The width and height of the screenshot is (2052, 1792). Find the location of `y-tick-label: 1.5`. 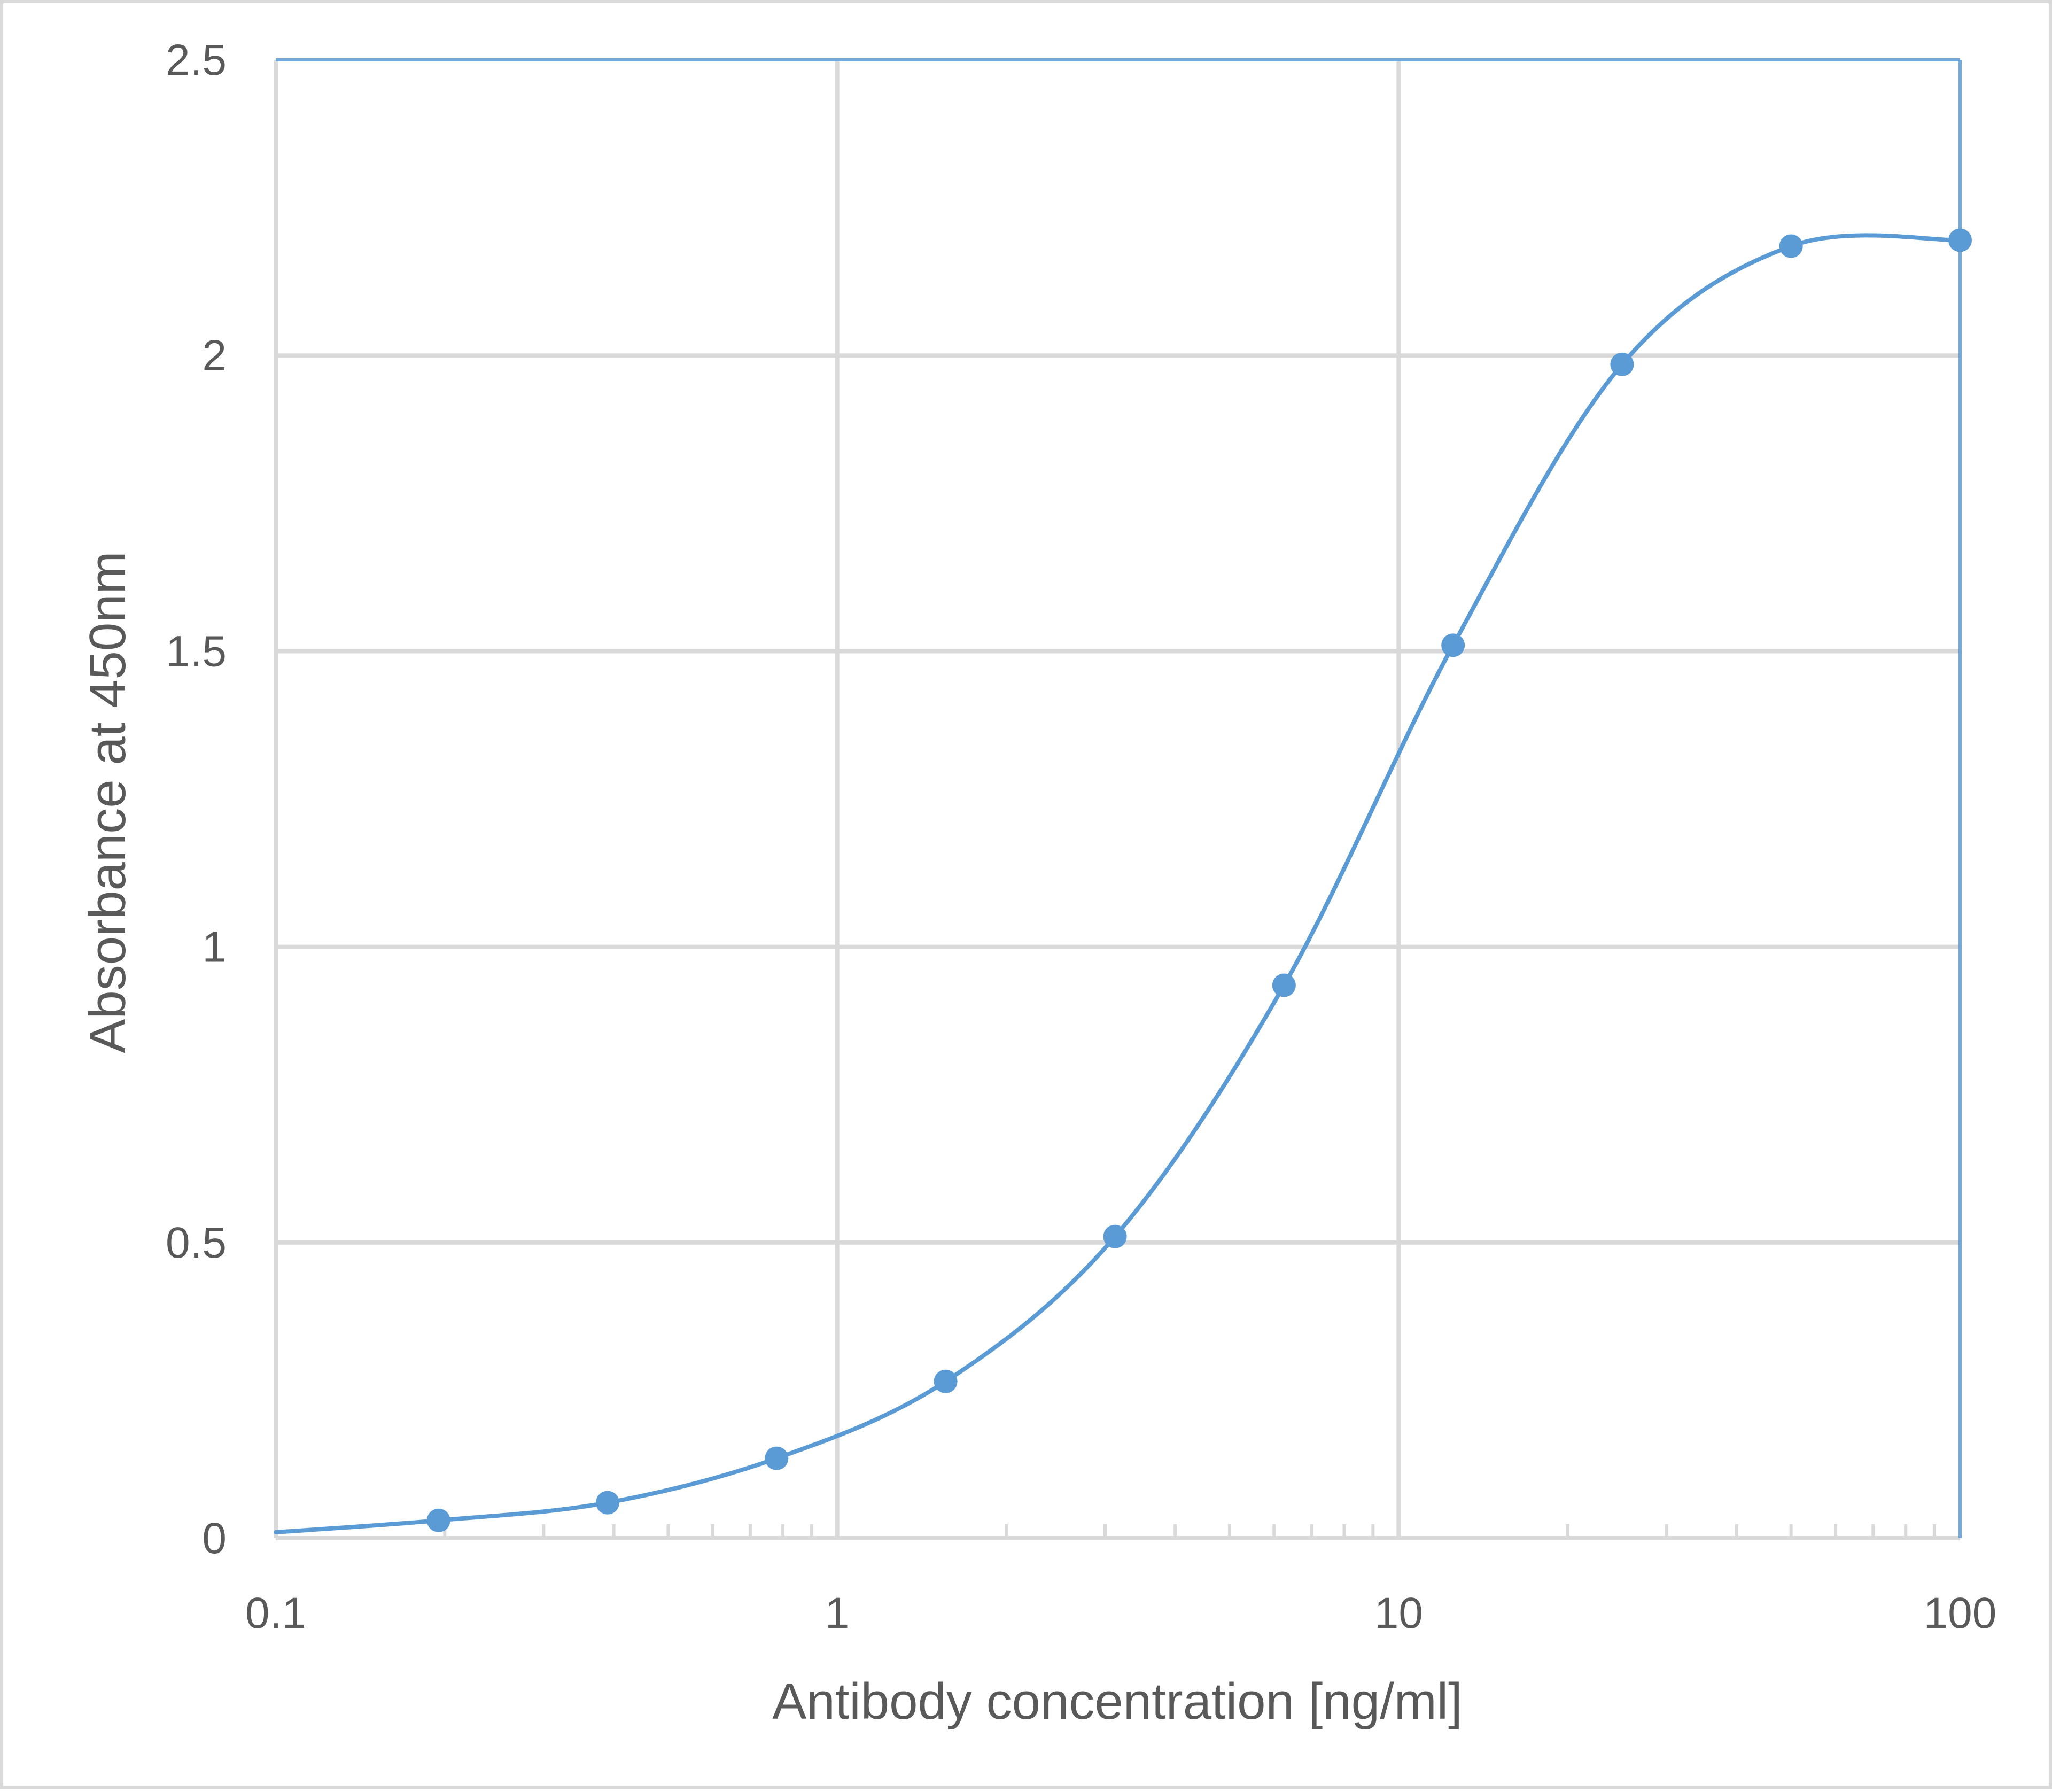

y-tick-label: 1.5 is located at coordinates (196, 651).